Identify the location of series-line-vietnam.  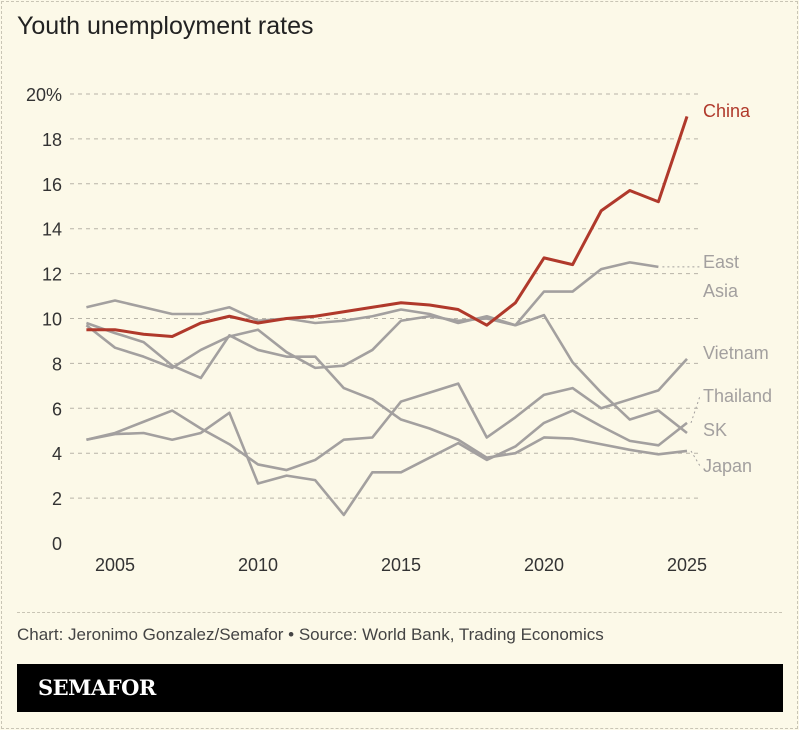
(387, 415).